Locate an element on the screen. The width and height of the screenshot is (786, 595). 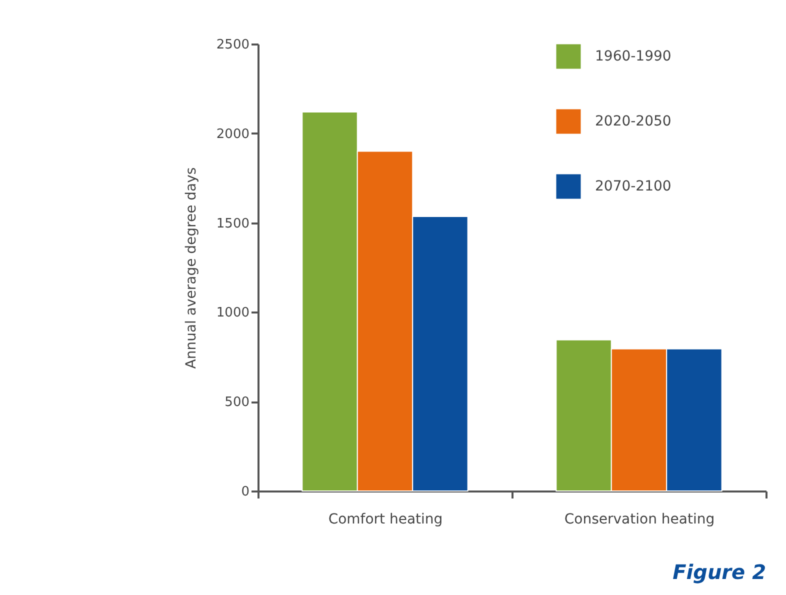
y-tick-label: 2000 is located at coordinates (233, 134).